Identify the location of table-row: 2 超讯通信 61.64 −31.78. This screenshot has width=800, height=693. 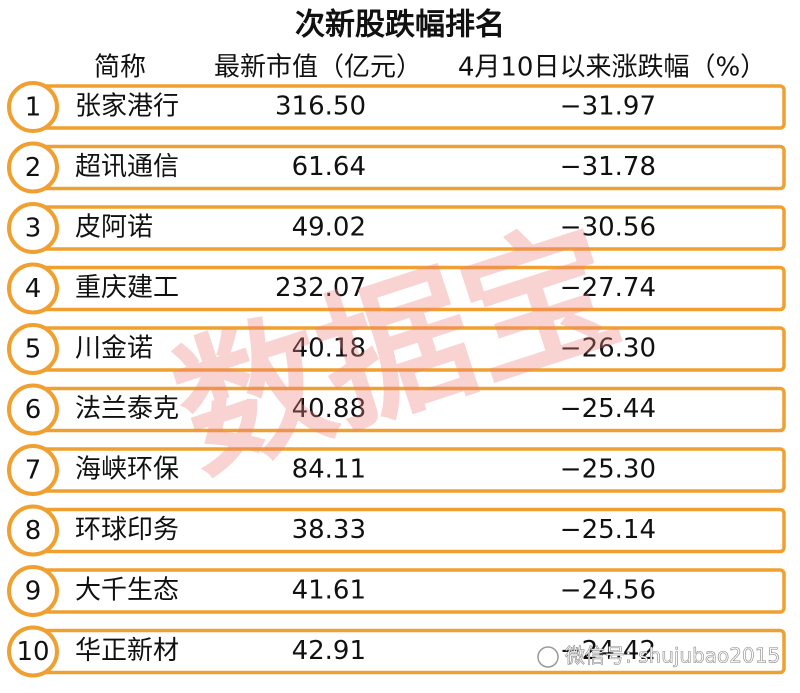
(396, 167).